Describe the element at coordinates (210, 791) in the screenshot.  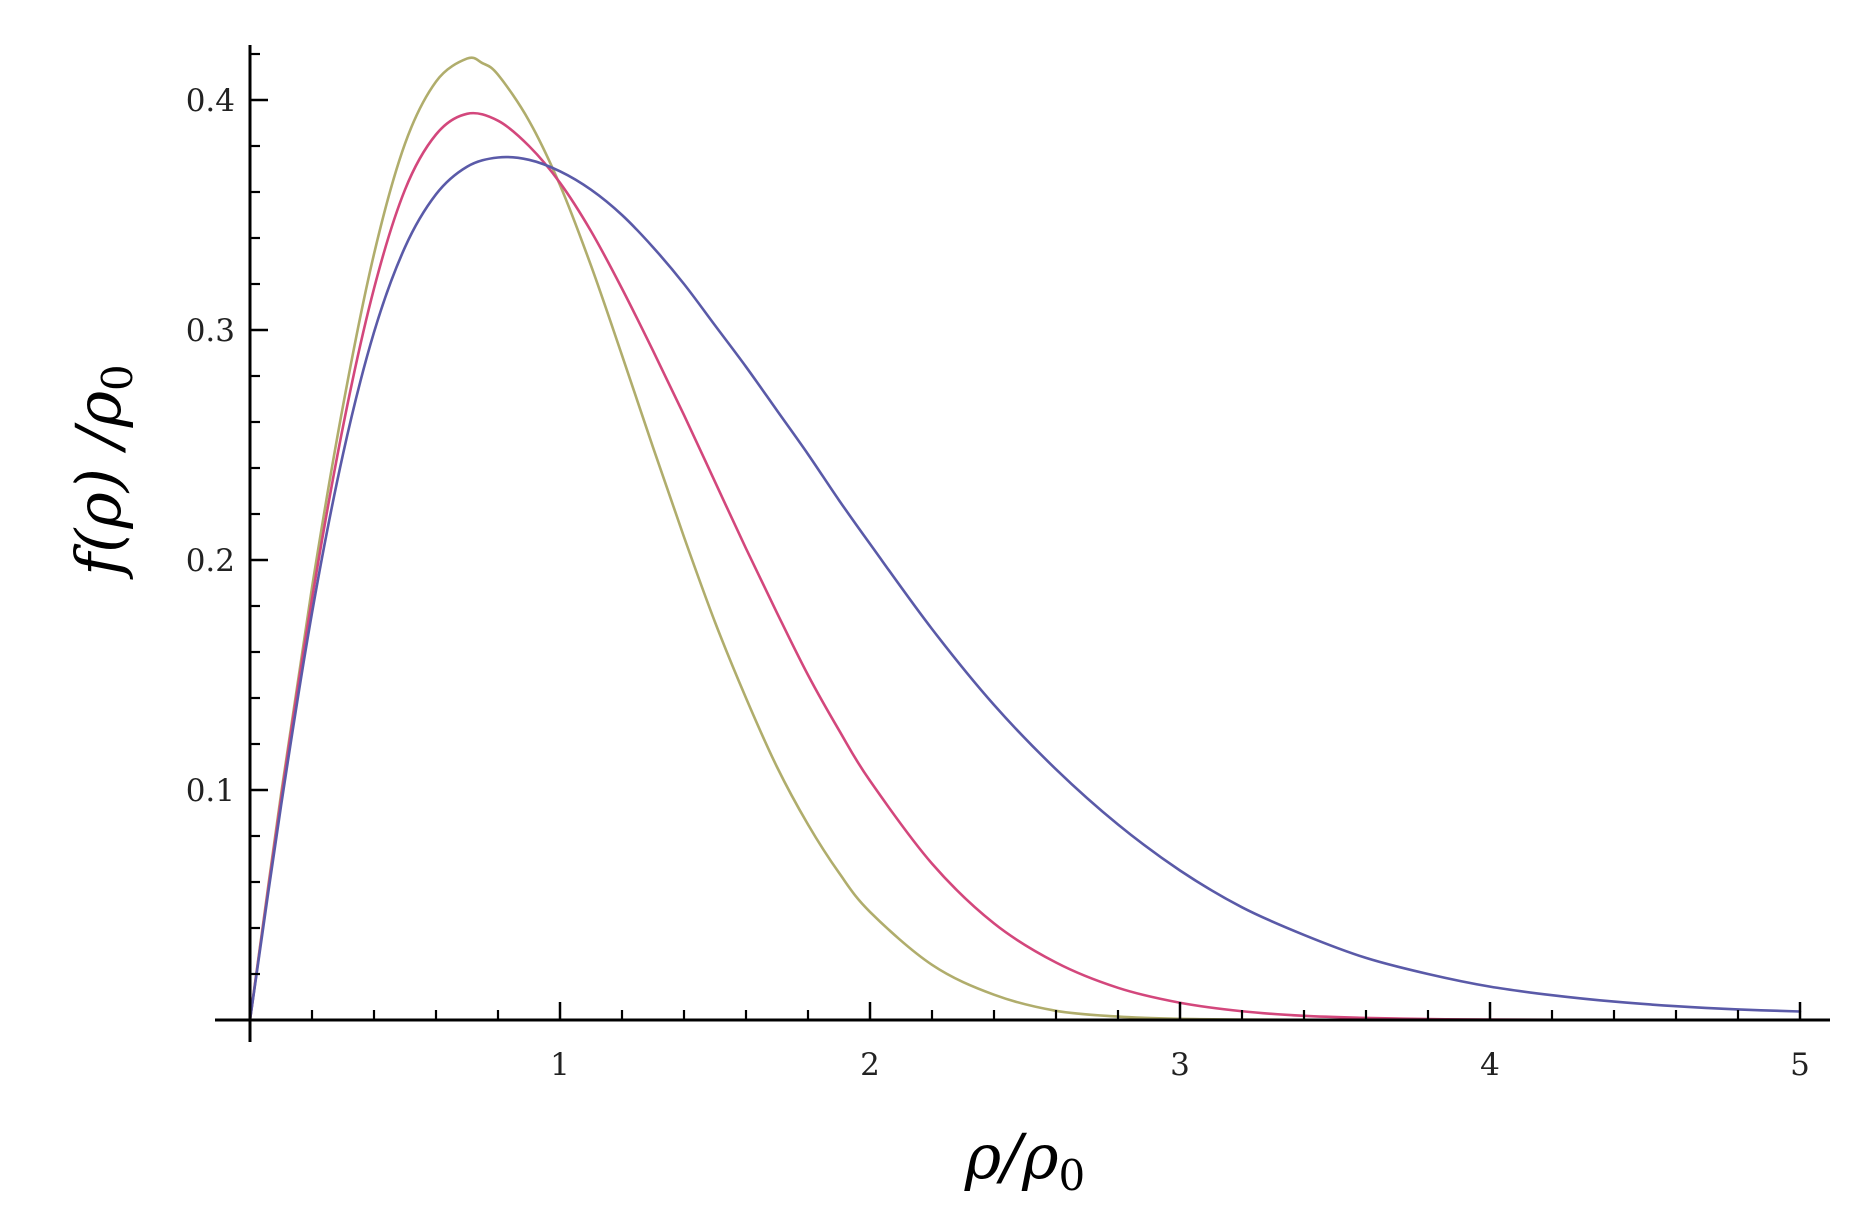
I see `y-tick-label: 0.1` at that location.